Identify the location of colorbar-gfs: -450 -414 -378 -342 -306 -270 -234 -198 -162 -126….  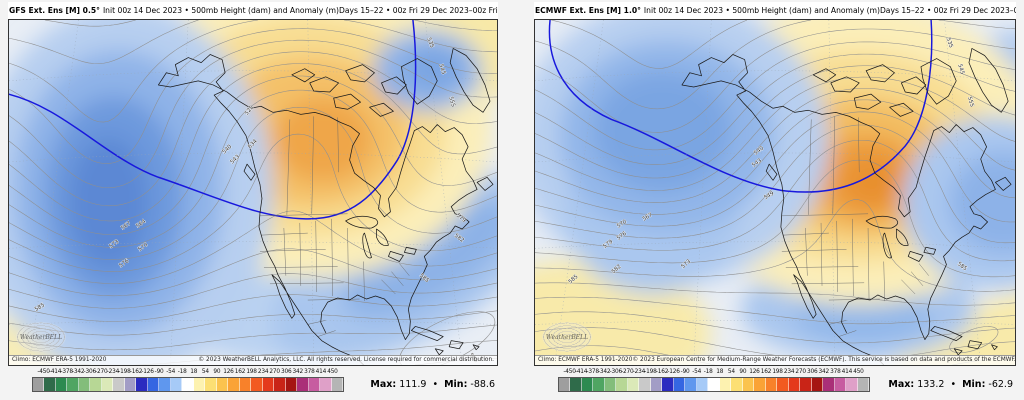
(188, 380).